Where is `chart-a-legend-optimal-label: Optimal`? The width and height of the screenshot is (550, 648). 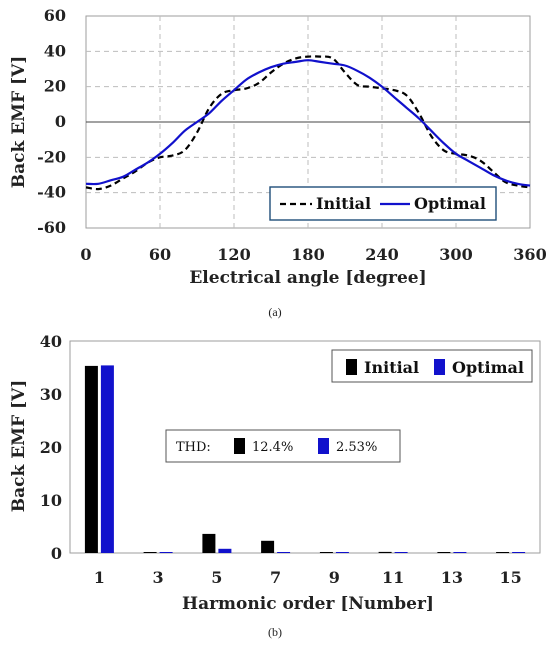
chart-a-legend-optimal-label: Optimal is located at coordinates (450, 203).